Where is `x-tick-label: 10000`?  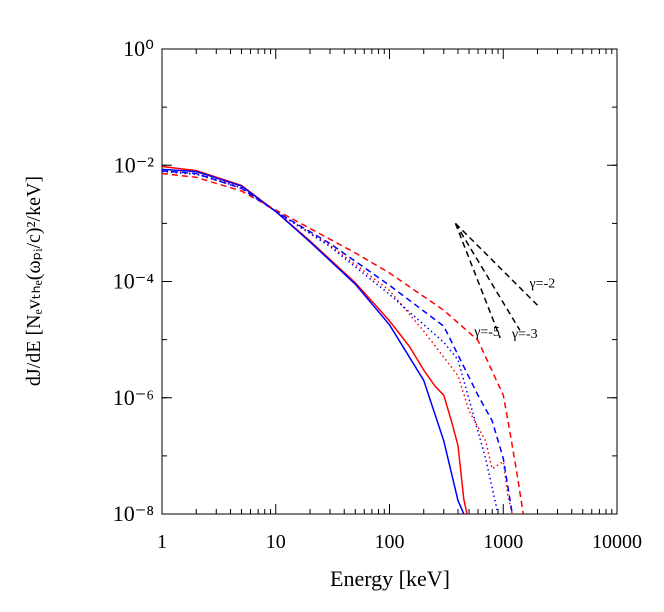
x-tick-label: 10000 is located at coordinates (617, 542).